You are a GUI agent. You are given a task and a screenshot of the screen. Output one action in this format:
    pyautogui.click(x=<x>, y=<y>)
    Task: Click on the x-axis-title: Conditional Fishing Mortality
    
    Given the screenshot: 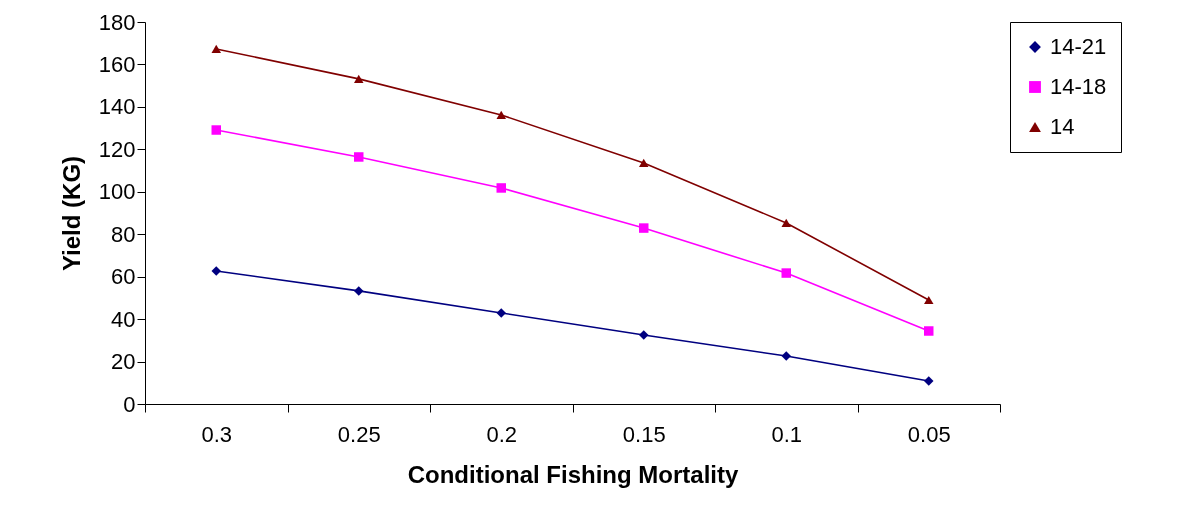 What is the action you would take?
    pyautogui.click(x=573, y=474)
    